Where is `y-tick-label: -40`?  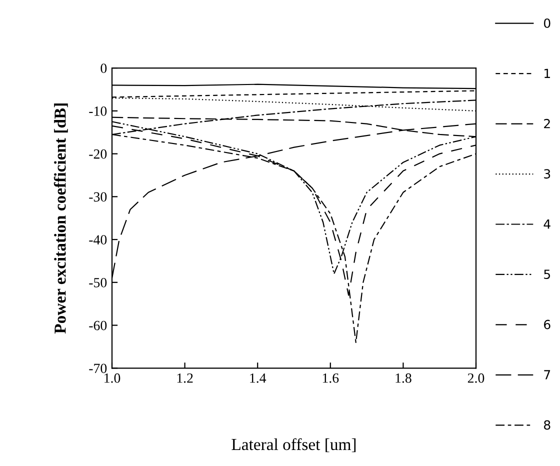 y-tick-label: -40 is located at coordinates (98, 239).